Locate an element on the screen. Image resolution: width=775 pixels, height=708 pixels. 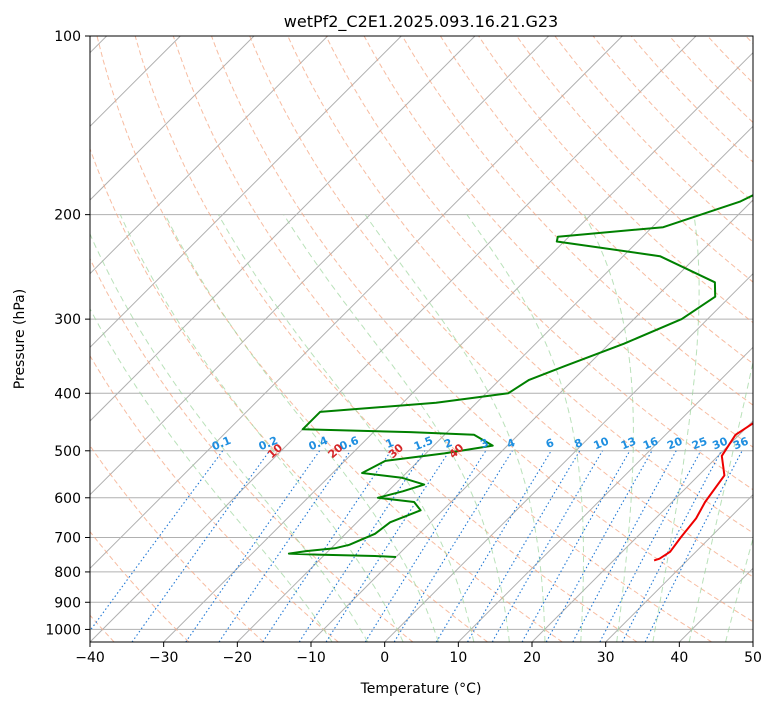
y-tick-label: 300 is located at coordinates (67, 320).